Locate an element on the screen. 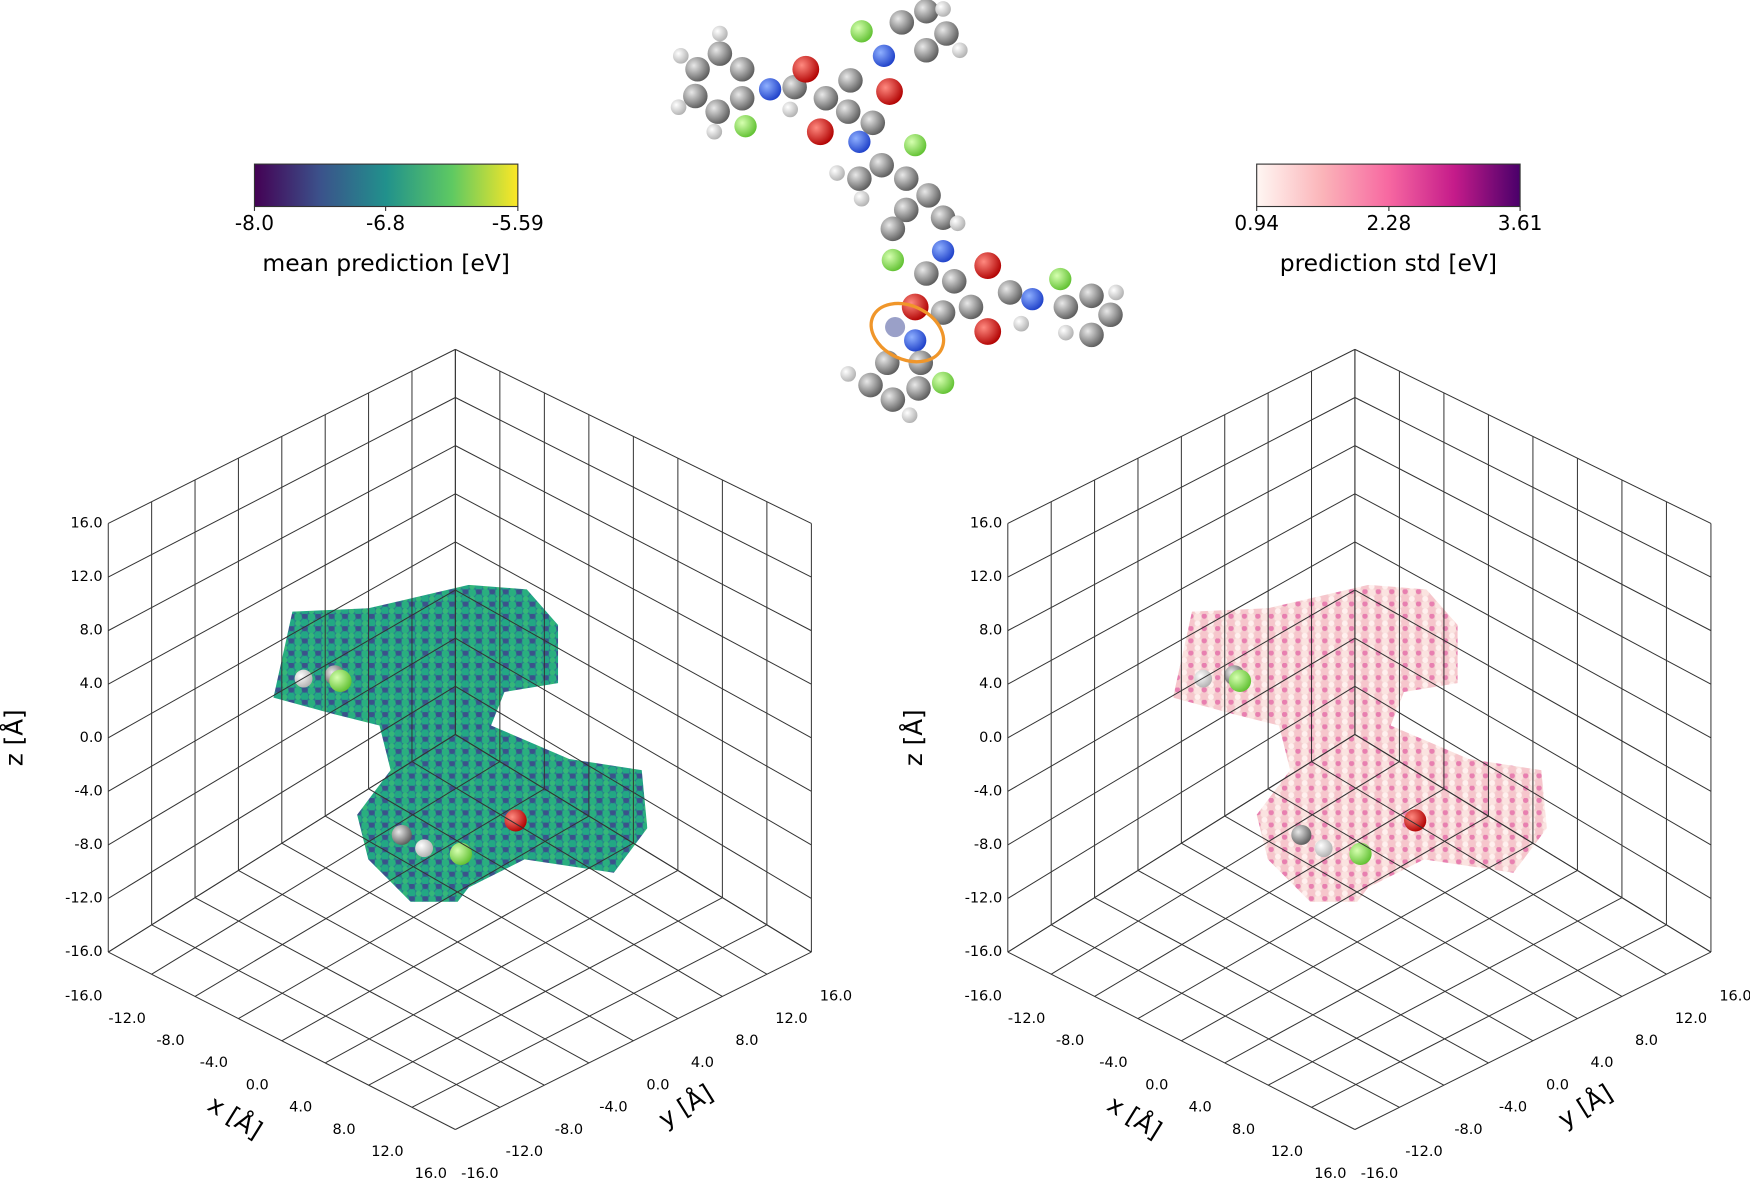 This screenshot has height=1182, width=1750. colorbar-label: prediction std [eV] is located at coordinates (1388, 263).